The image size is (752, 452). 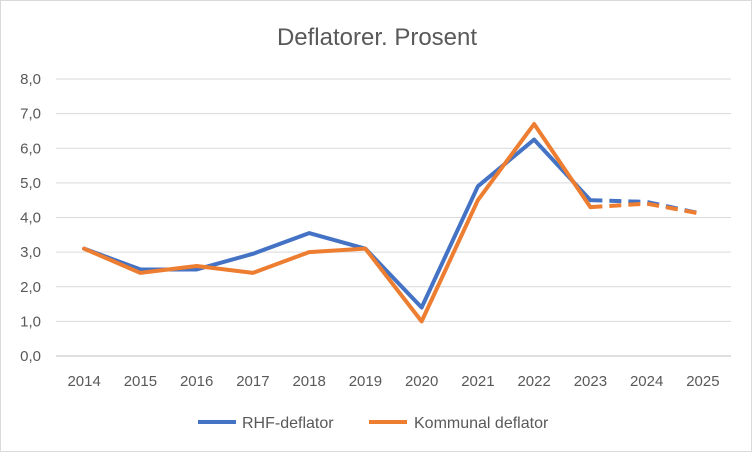 I want to click on y-tick-label: 2,0, so click(x=30, y=287).